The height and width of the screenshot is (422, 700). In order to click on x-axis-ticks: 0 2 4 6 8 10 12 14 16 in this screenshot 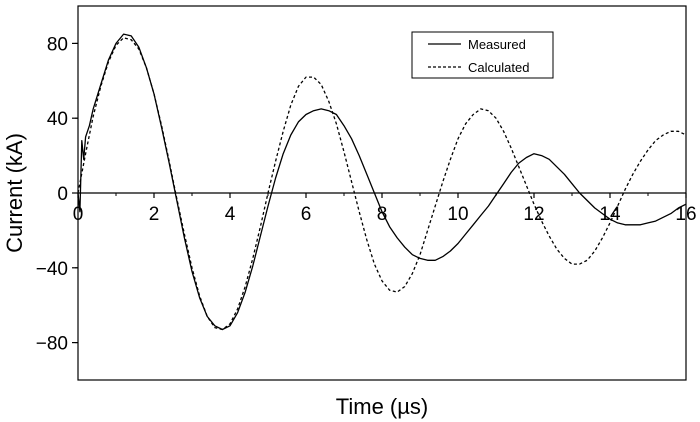, I will do `click(385, 209)`.